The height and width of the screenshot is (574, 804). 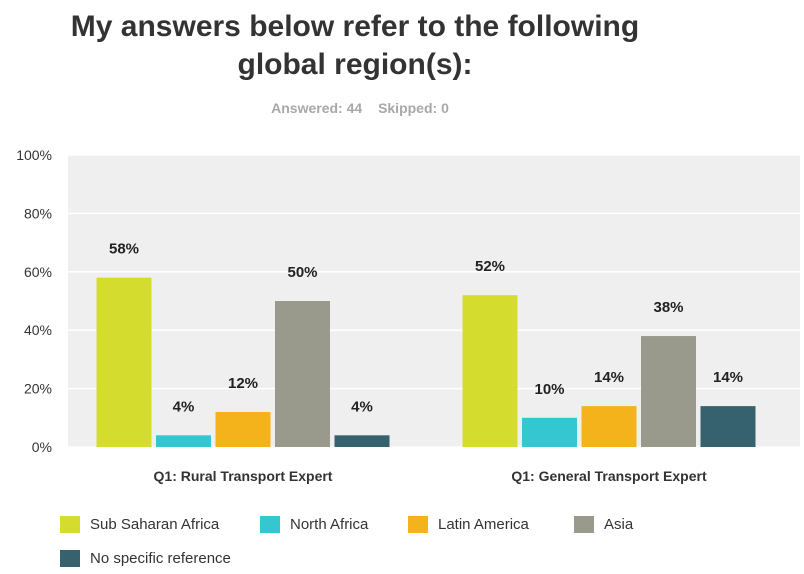 What do you see at coordinates (38, 330) in the screenshot?
I see `y-tick-label: 40%` at bounding box center [38, 330].